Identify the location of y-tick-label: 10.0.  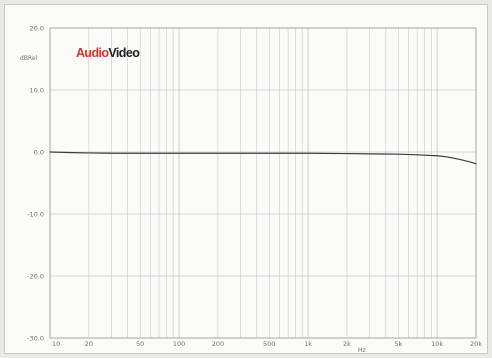
(37, 91).